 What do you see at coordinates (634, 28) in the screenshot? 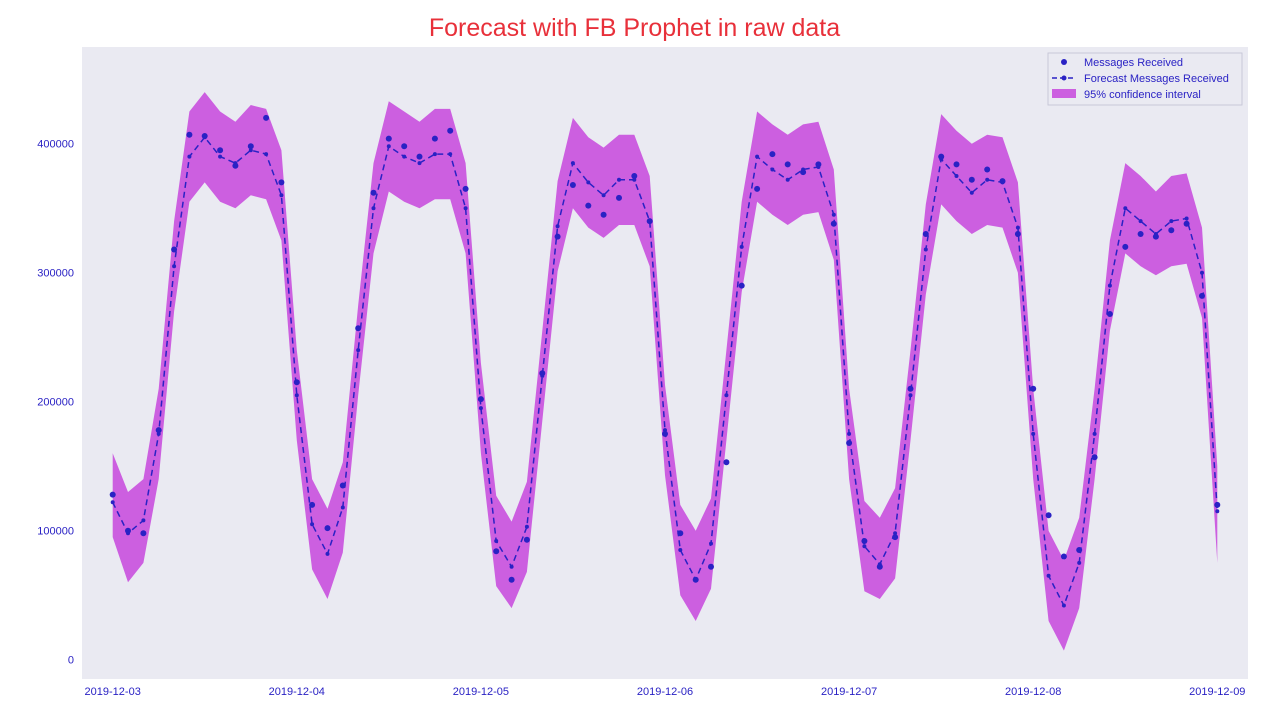
I see `chart-title: Forecast with FB Prophet in raw data` at bounding box center [634, 28].